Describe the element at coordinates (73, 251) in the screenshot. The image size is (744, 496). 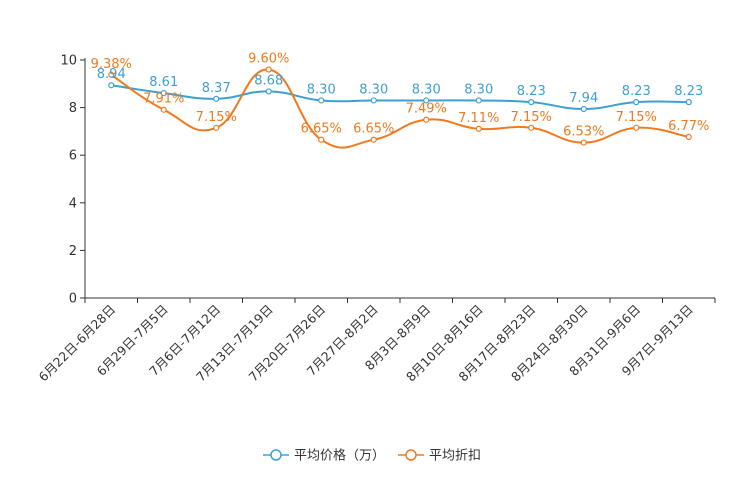
I see `y-tick-label: 2` at that location.